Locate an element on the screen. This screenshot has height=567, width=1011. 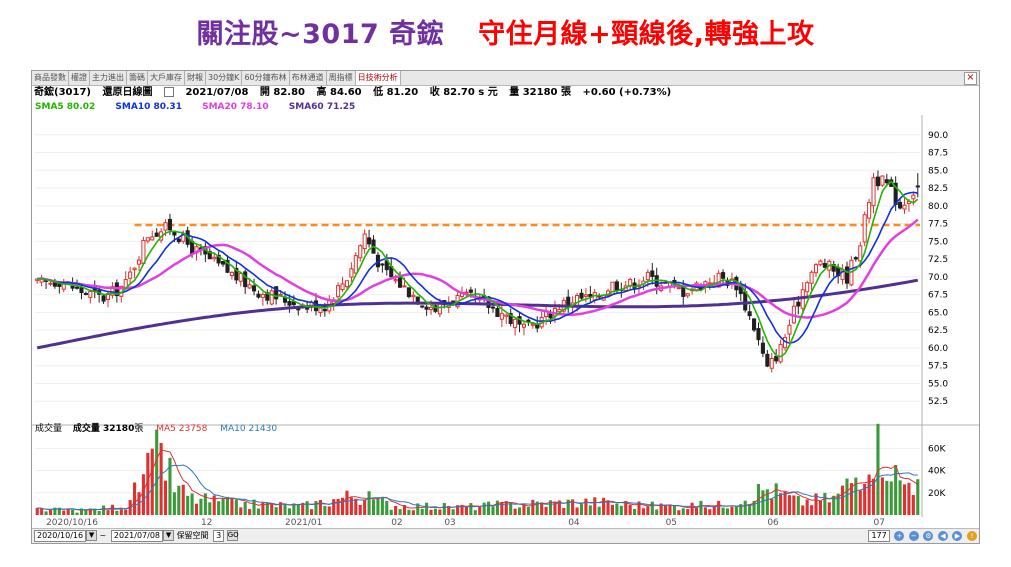
headline: 關注股~3017 奇鋐 守住月線+頸線後,轉強上攻 is located at coordinates (505, 31).